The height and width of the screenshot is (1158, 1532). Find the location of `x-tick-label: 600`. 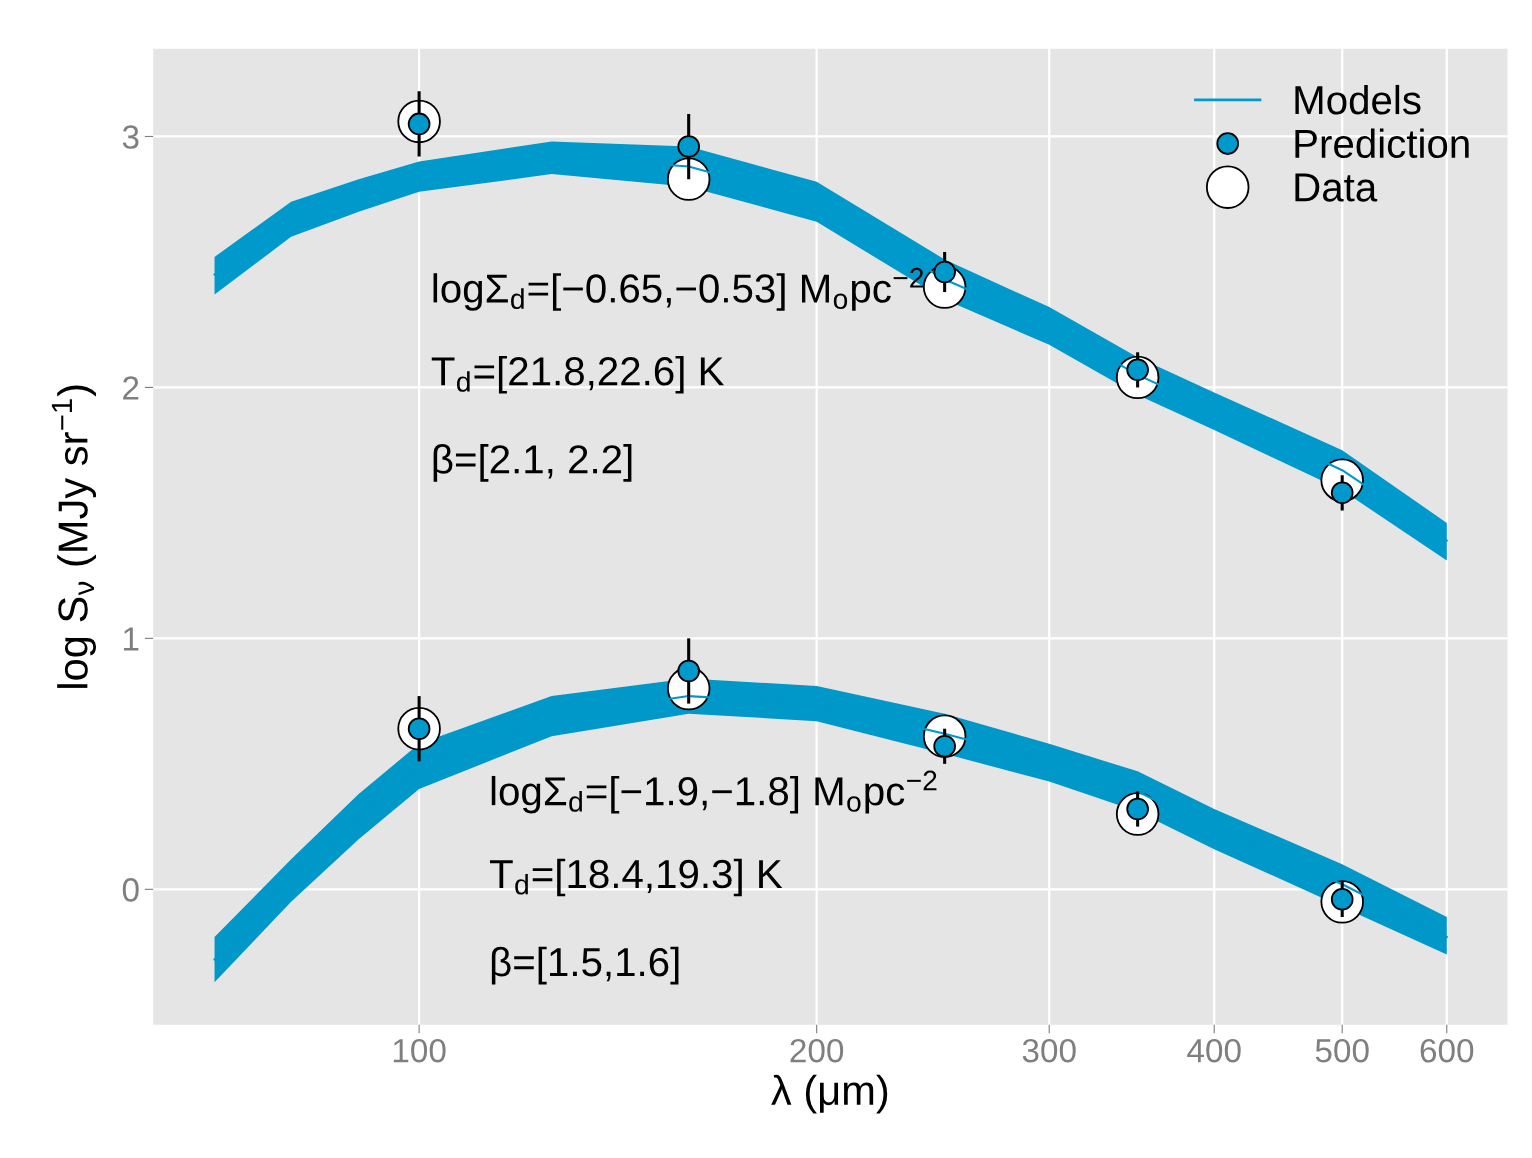

x-tick-label: 600 is located at coordinates (1447, 1050).